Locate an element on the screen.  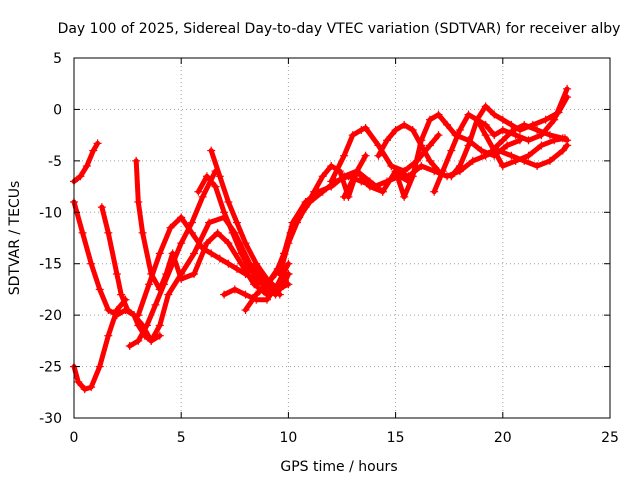
y-tick-label: -5 is located at coordinates (55, 162).